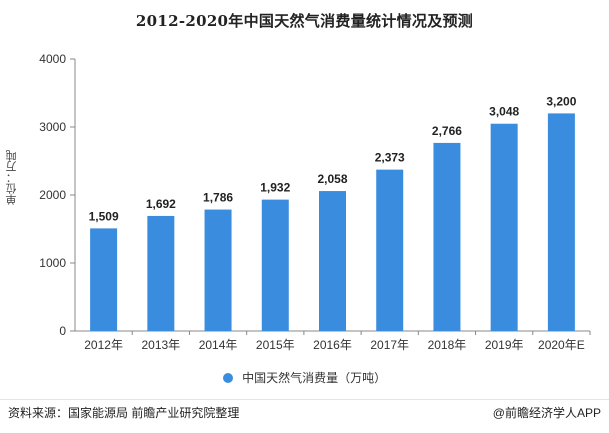 The width and height of the screenshot is (609, 433). Describe the element at coordinates (218, 198) in the screenshot. I see `bar-value-label: 1,786` at that location.